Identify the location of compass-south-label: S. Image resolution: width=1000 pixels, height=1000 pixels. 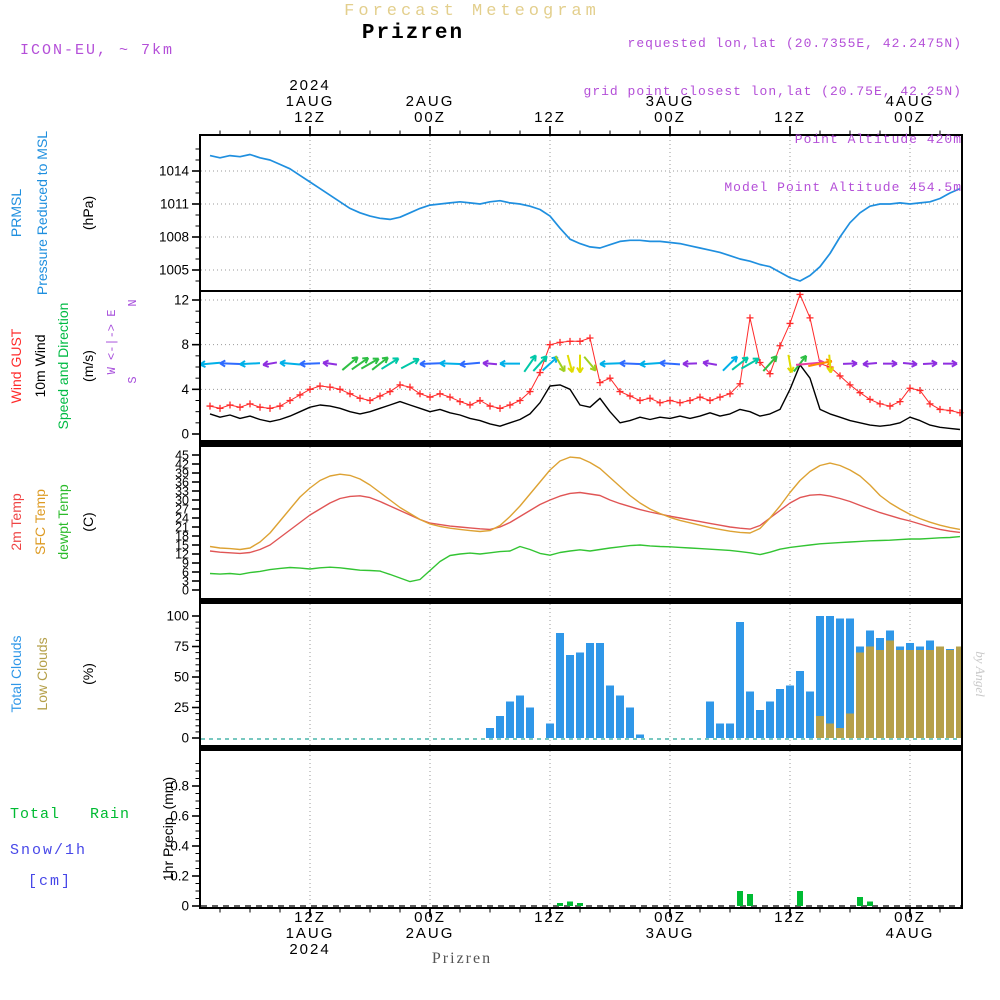
(133, 380).